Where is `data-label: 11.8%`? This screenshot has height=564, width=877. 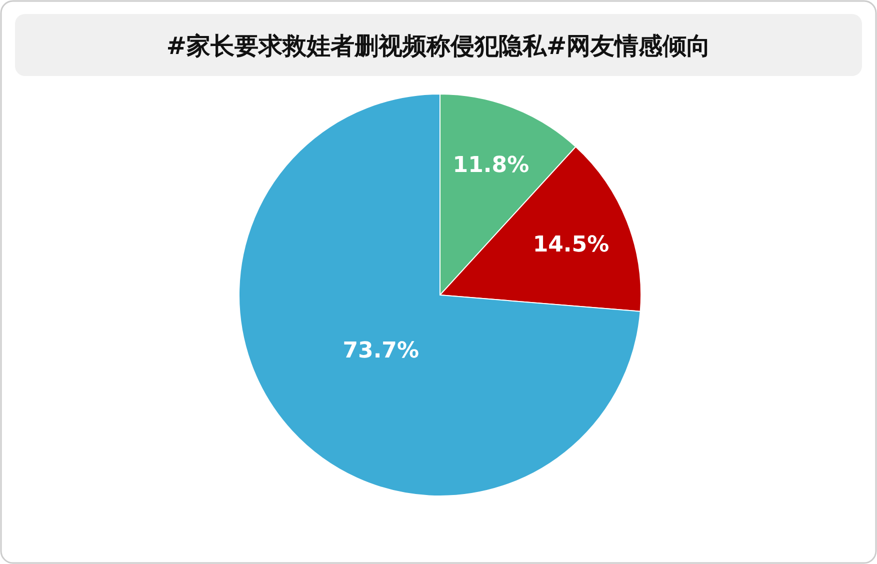
data-label: 11.8% is located at coordinates (491, 165).